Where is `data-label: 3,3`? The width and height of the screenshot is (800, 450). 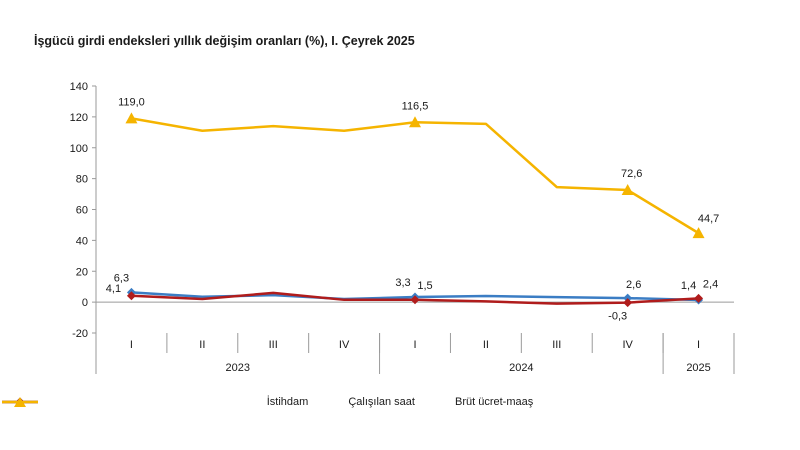 data-label: 3,3 is located at coordinates (402, 283).